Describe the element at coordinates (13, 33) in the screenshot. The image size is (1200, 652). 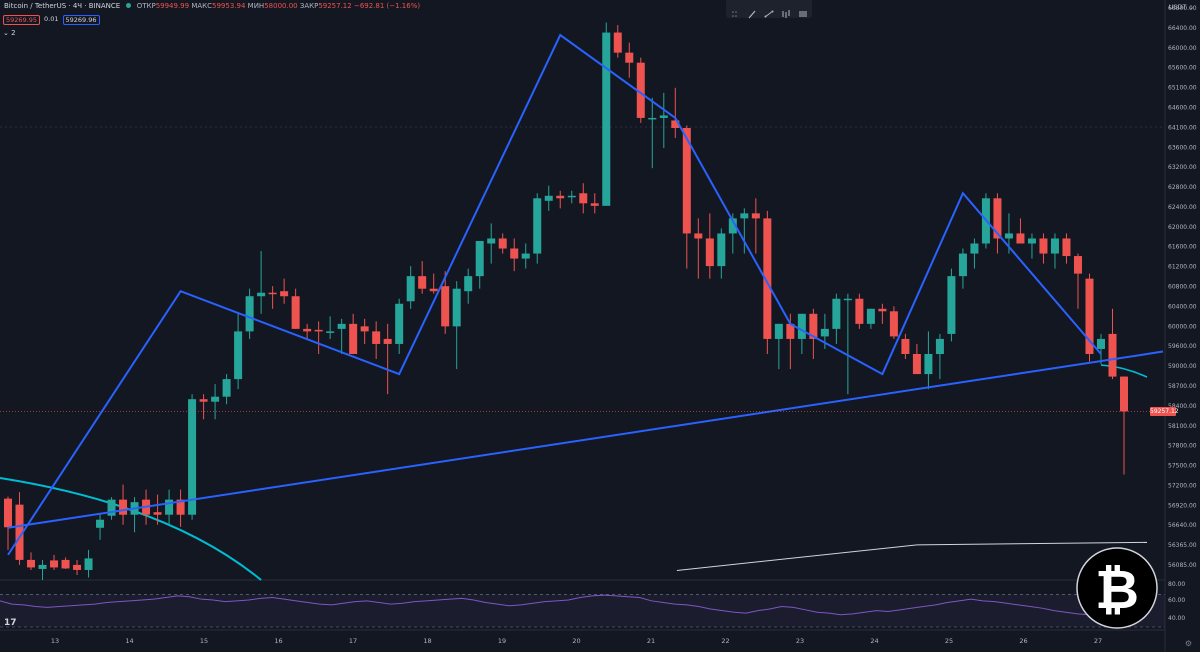
I see `indicators-count: 2` at that location.